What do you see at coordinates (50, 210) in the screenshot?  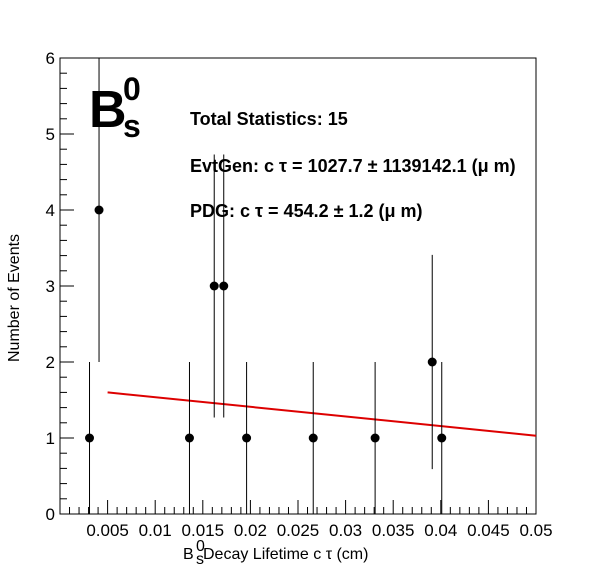 I see `y-tick-label: 4` at bounding box center [50, 210].